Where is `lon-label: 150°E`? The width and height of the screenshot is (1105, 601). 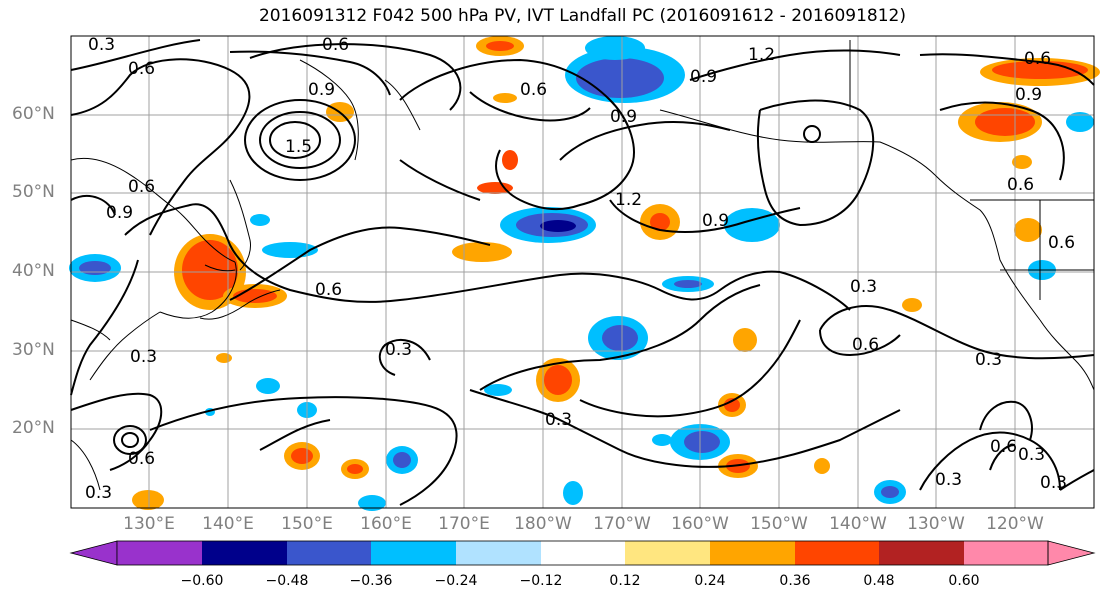
lon-label: 150°E is located at coordinates (307, 524).